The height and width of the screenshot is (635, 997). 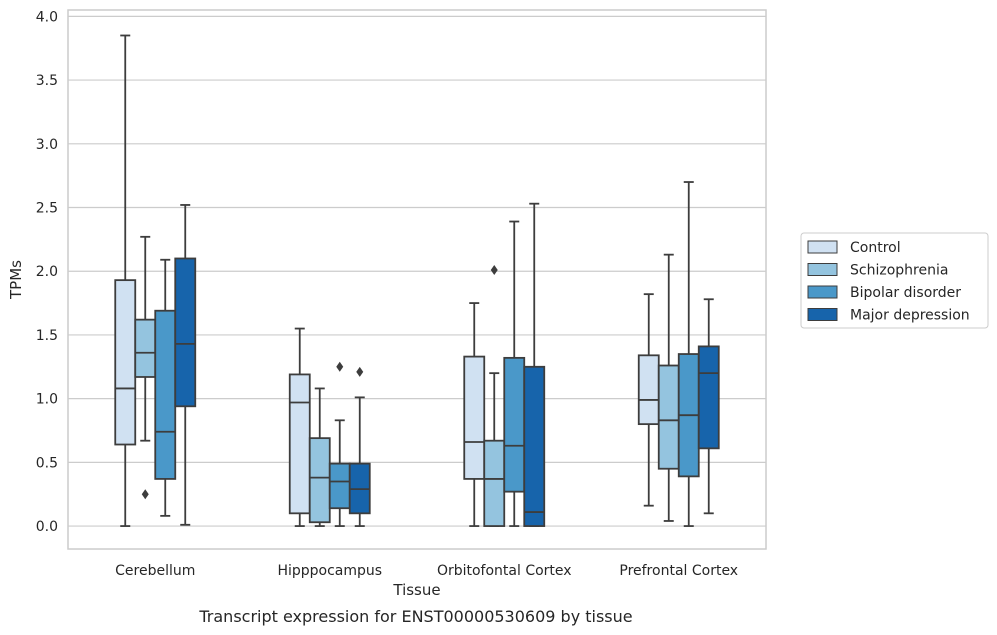 What do you see at coordinates (47, 209) in the screenshot?
I see `y-tick-label: 2.5` at bounding box center [47, 209].